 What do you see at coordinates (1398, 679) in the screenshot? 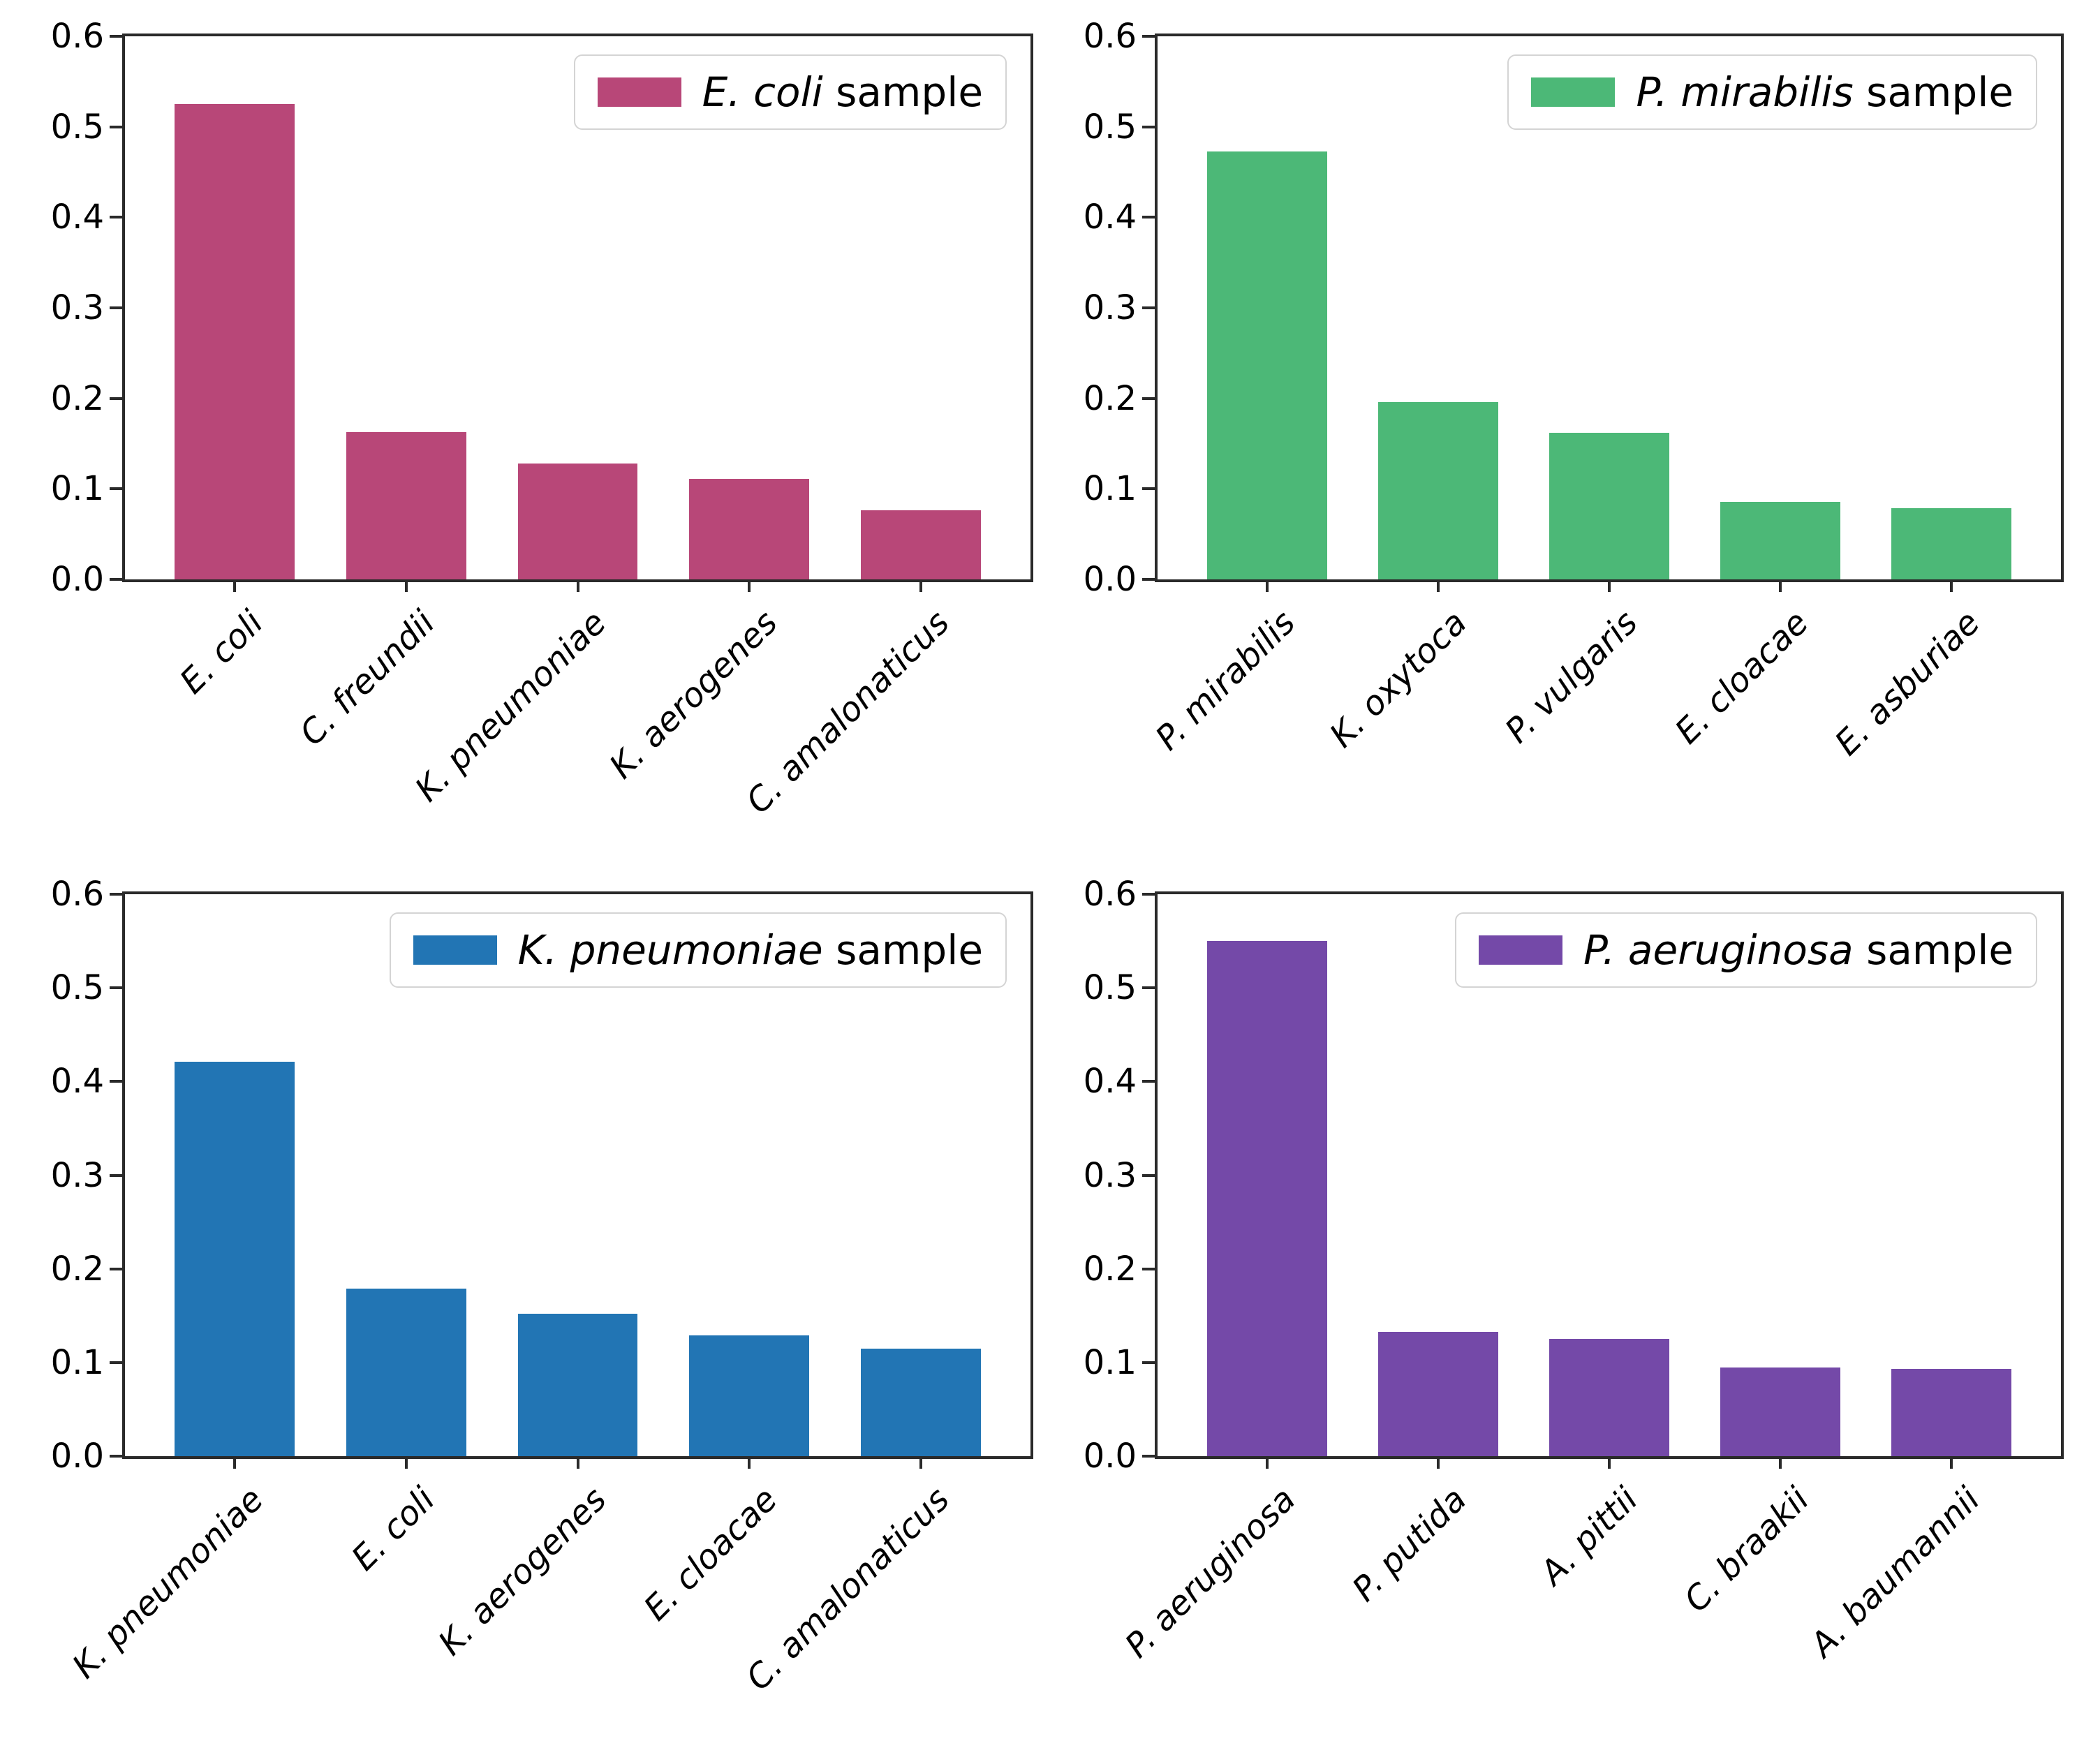
I see `x-tick-label: K. oxytoca` at bounding box center [1398, 679].